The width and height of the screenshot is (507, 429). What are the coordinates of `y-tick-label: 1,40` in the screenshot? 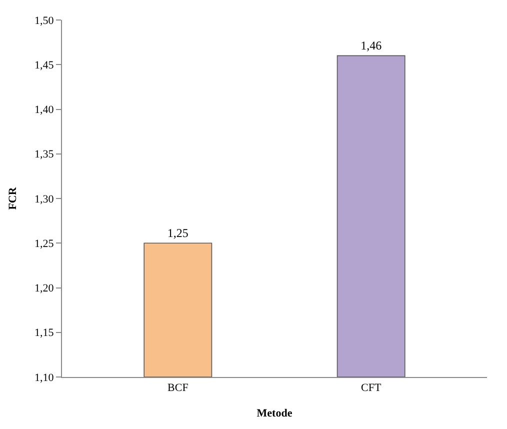 It's located at (44, 110).